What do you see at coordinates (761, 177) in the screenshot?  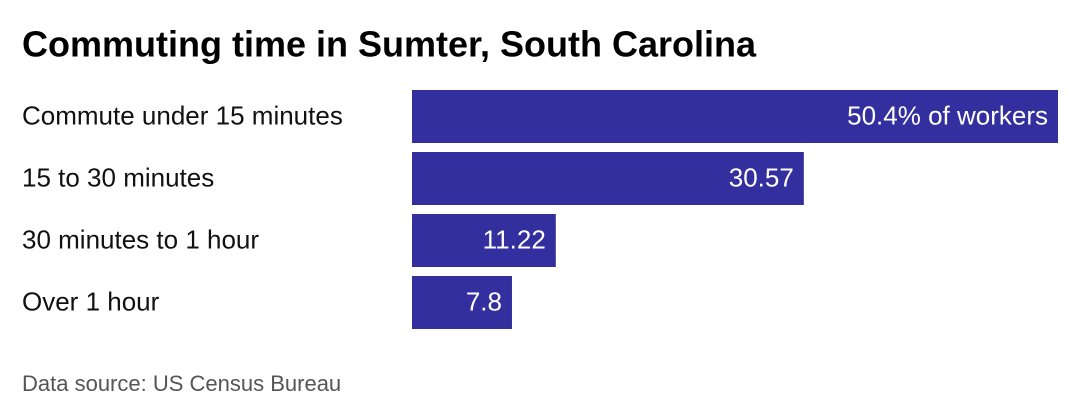 I see `value-label: 30.57` at bounding box center [761, 177].